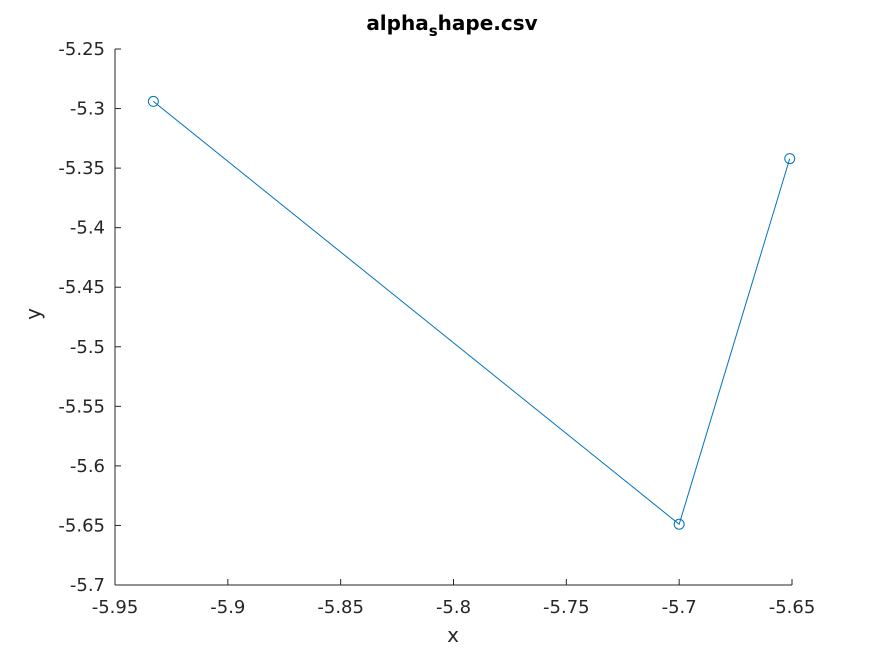  Describe the element at coordinates (87, 347) in the screenshot. I see `y-tick-label: -5.5` at that location.